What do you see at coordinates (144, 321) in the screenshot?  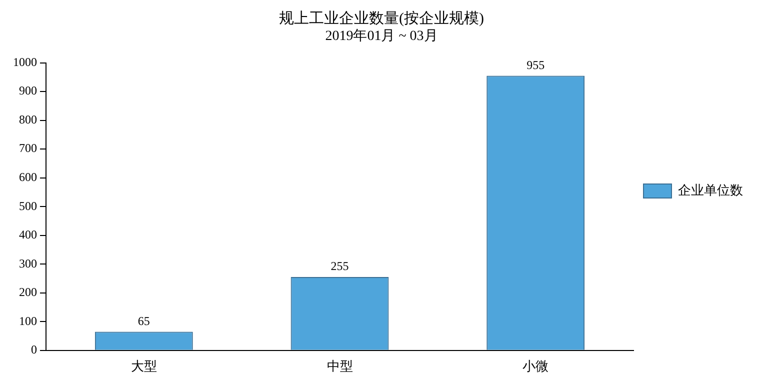 I see `data-label: 65` at bounding box center [144, 321].